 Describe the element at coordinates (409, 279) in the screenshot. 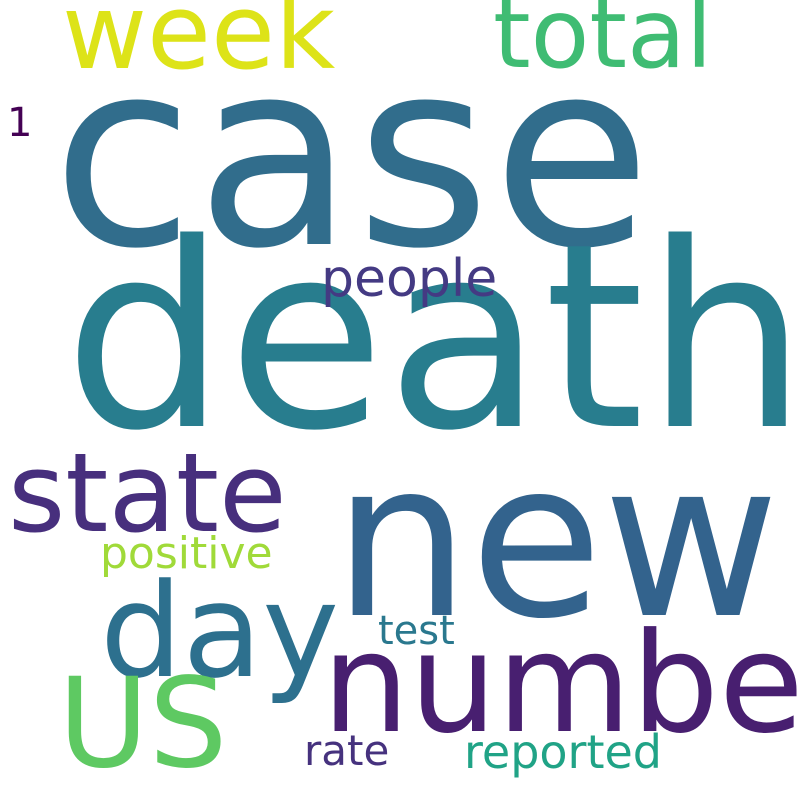

I see `word-people: people` at that location.